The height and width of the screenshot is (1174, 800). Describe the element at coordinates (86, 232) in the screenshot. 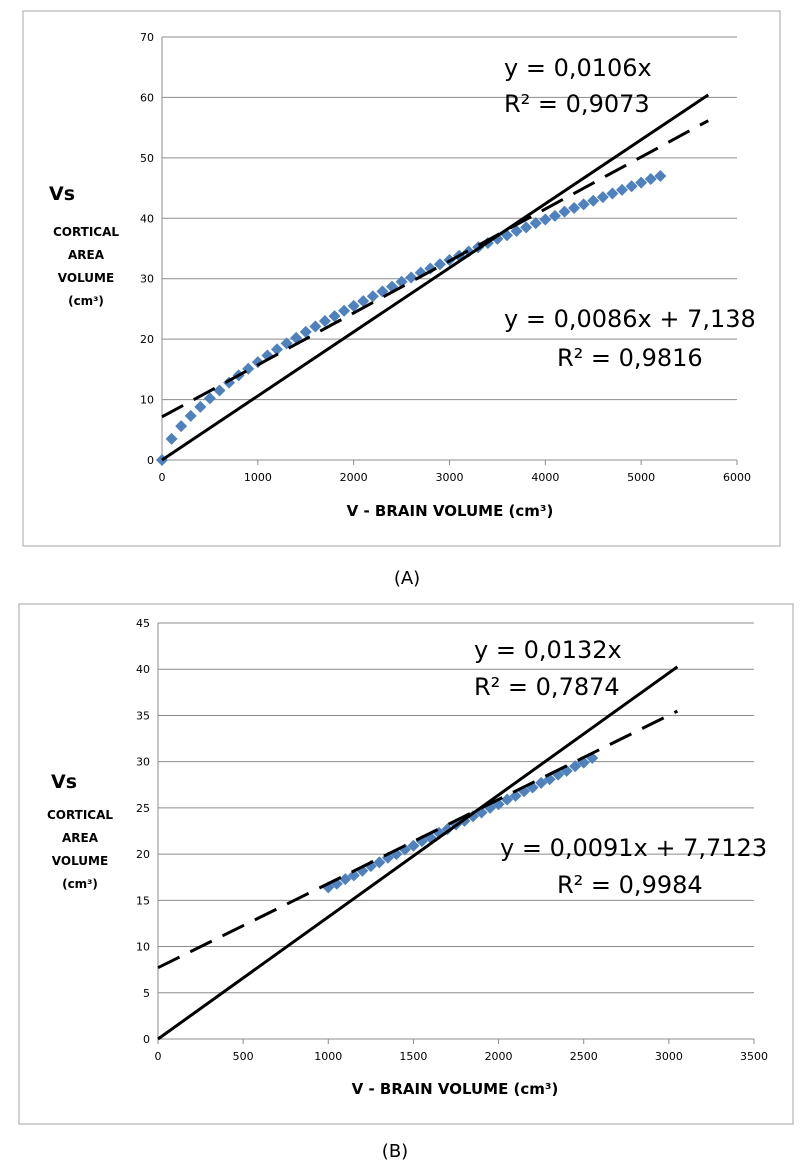

I see `chart-a-ylabel-cortical: CORTICAL` at that location.